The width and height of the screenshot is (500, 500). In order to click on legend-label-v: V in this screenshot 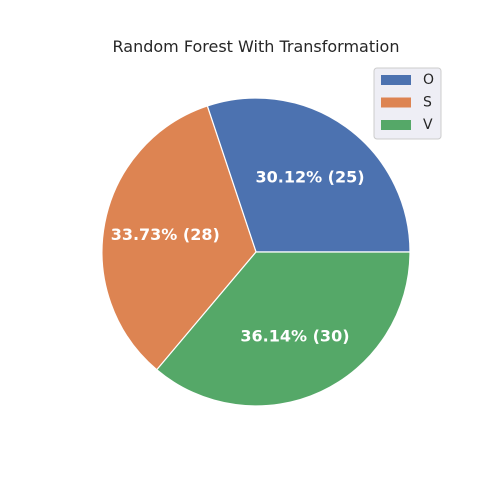, I will do `click(428, 125)`.